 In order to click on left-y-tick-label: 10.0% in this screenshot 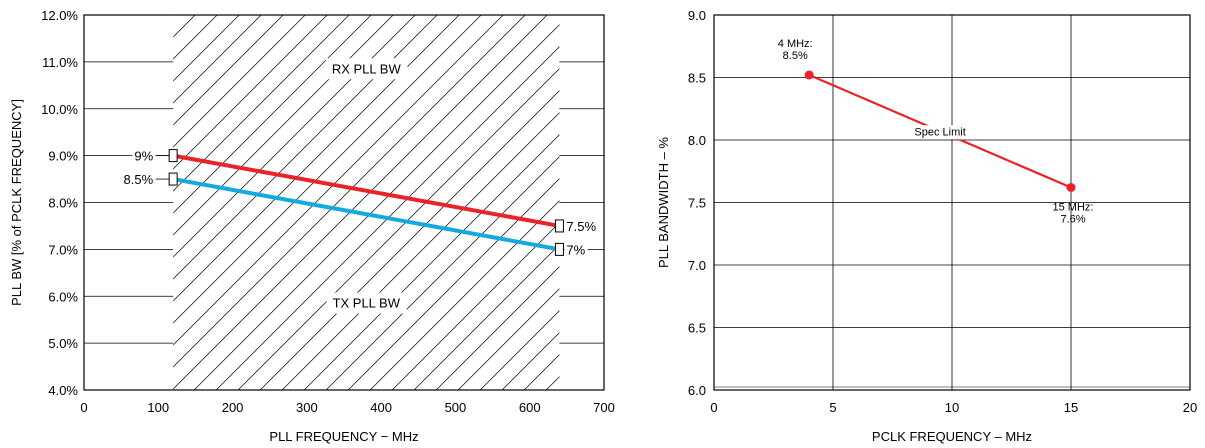, I will do `click(59, 109)`.